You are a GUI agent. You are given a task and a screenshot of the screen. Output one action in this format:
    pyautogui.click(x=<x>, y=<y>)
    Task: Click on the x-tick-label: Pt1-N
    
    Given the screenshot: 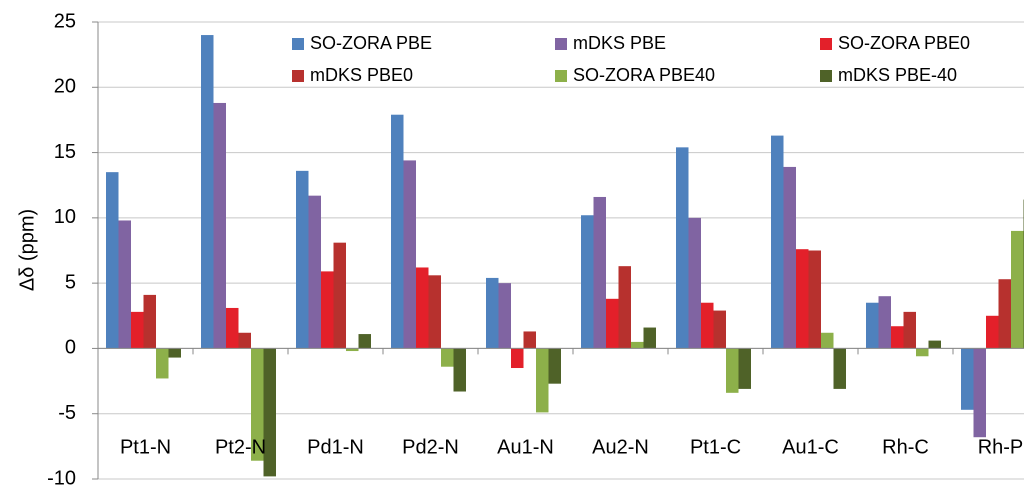 What is the action you would take?
    pyautogui.click(x=145, y=447)
    